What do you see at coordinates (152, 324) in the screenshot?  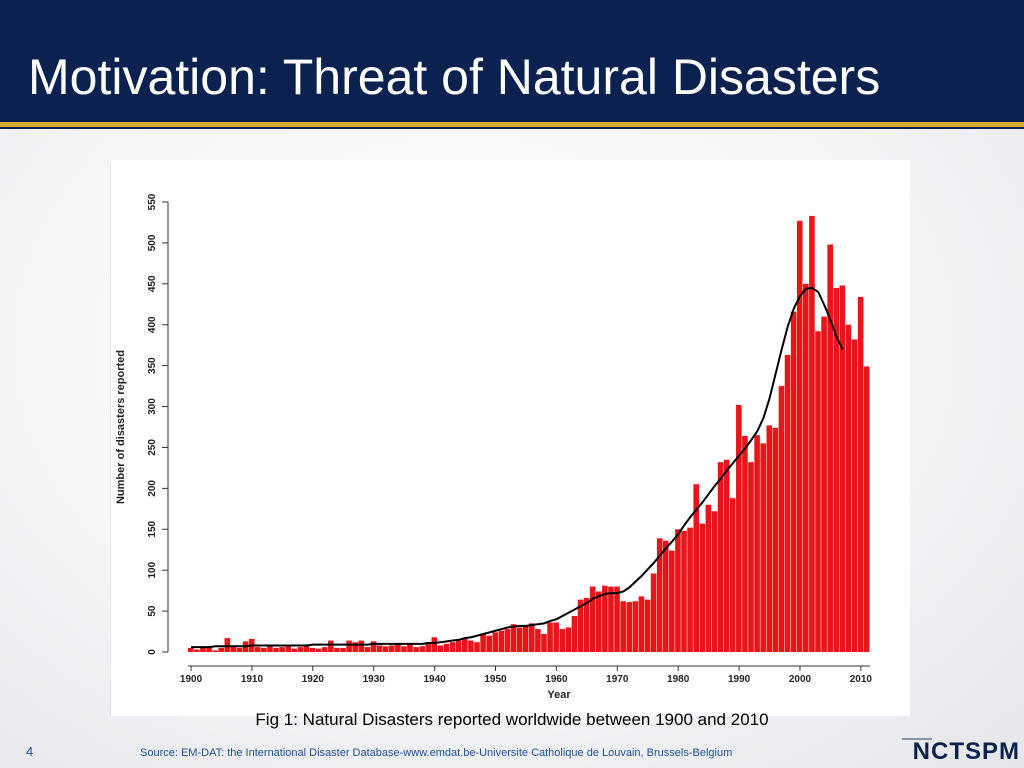 I see `y-tick-label: 400` at bounding box center [152, 324].